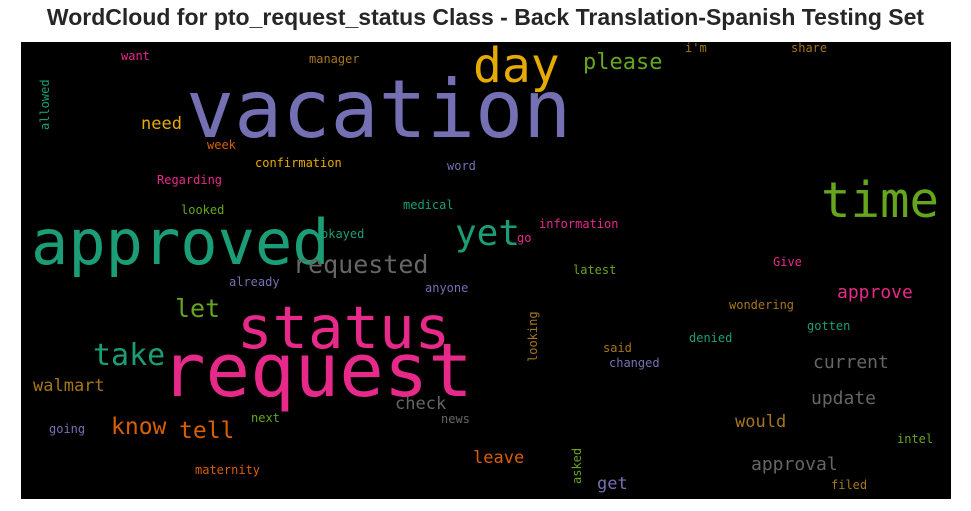 Image resolution: width=971 pixels, height=511 pixels. Describe the element at coordinates (254, 282) in the screenshot. I see `word-already: already` at that location.